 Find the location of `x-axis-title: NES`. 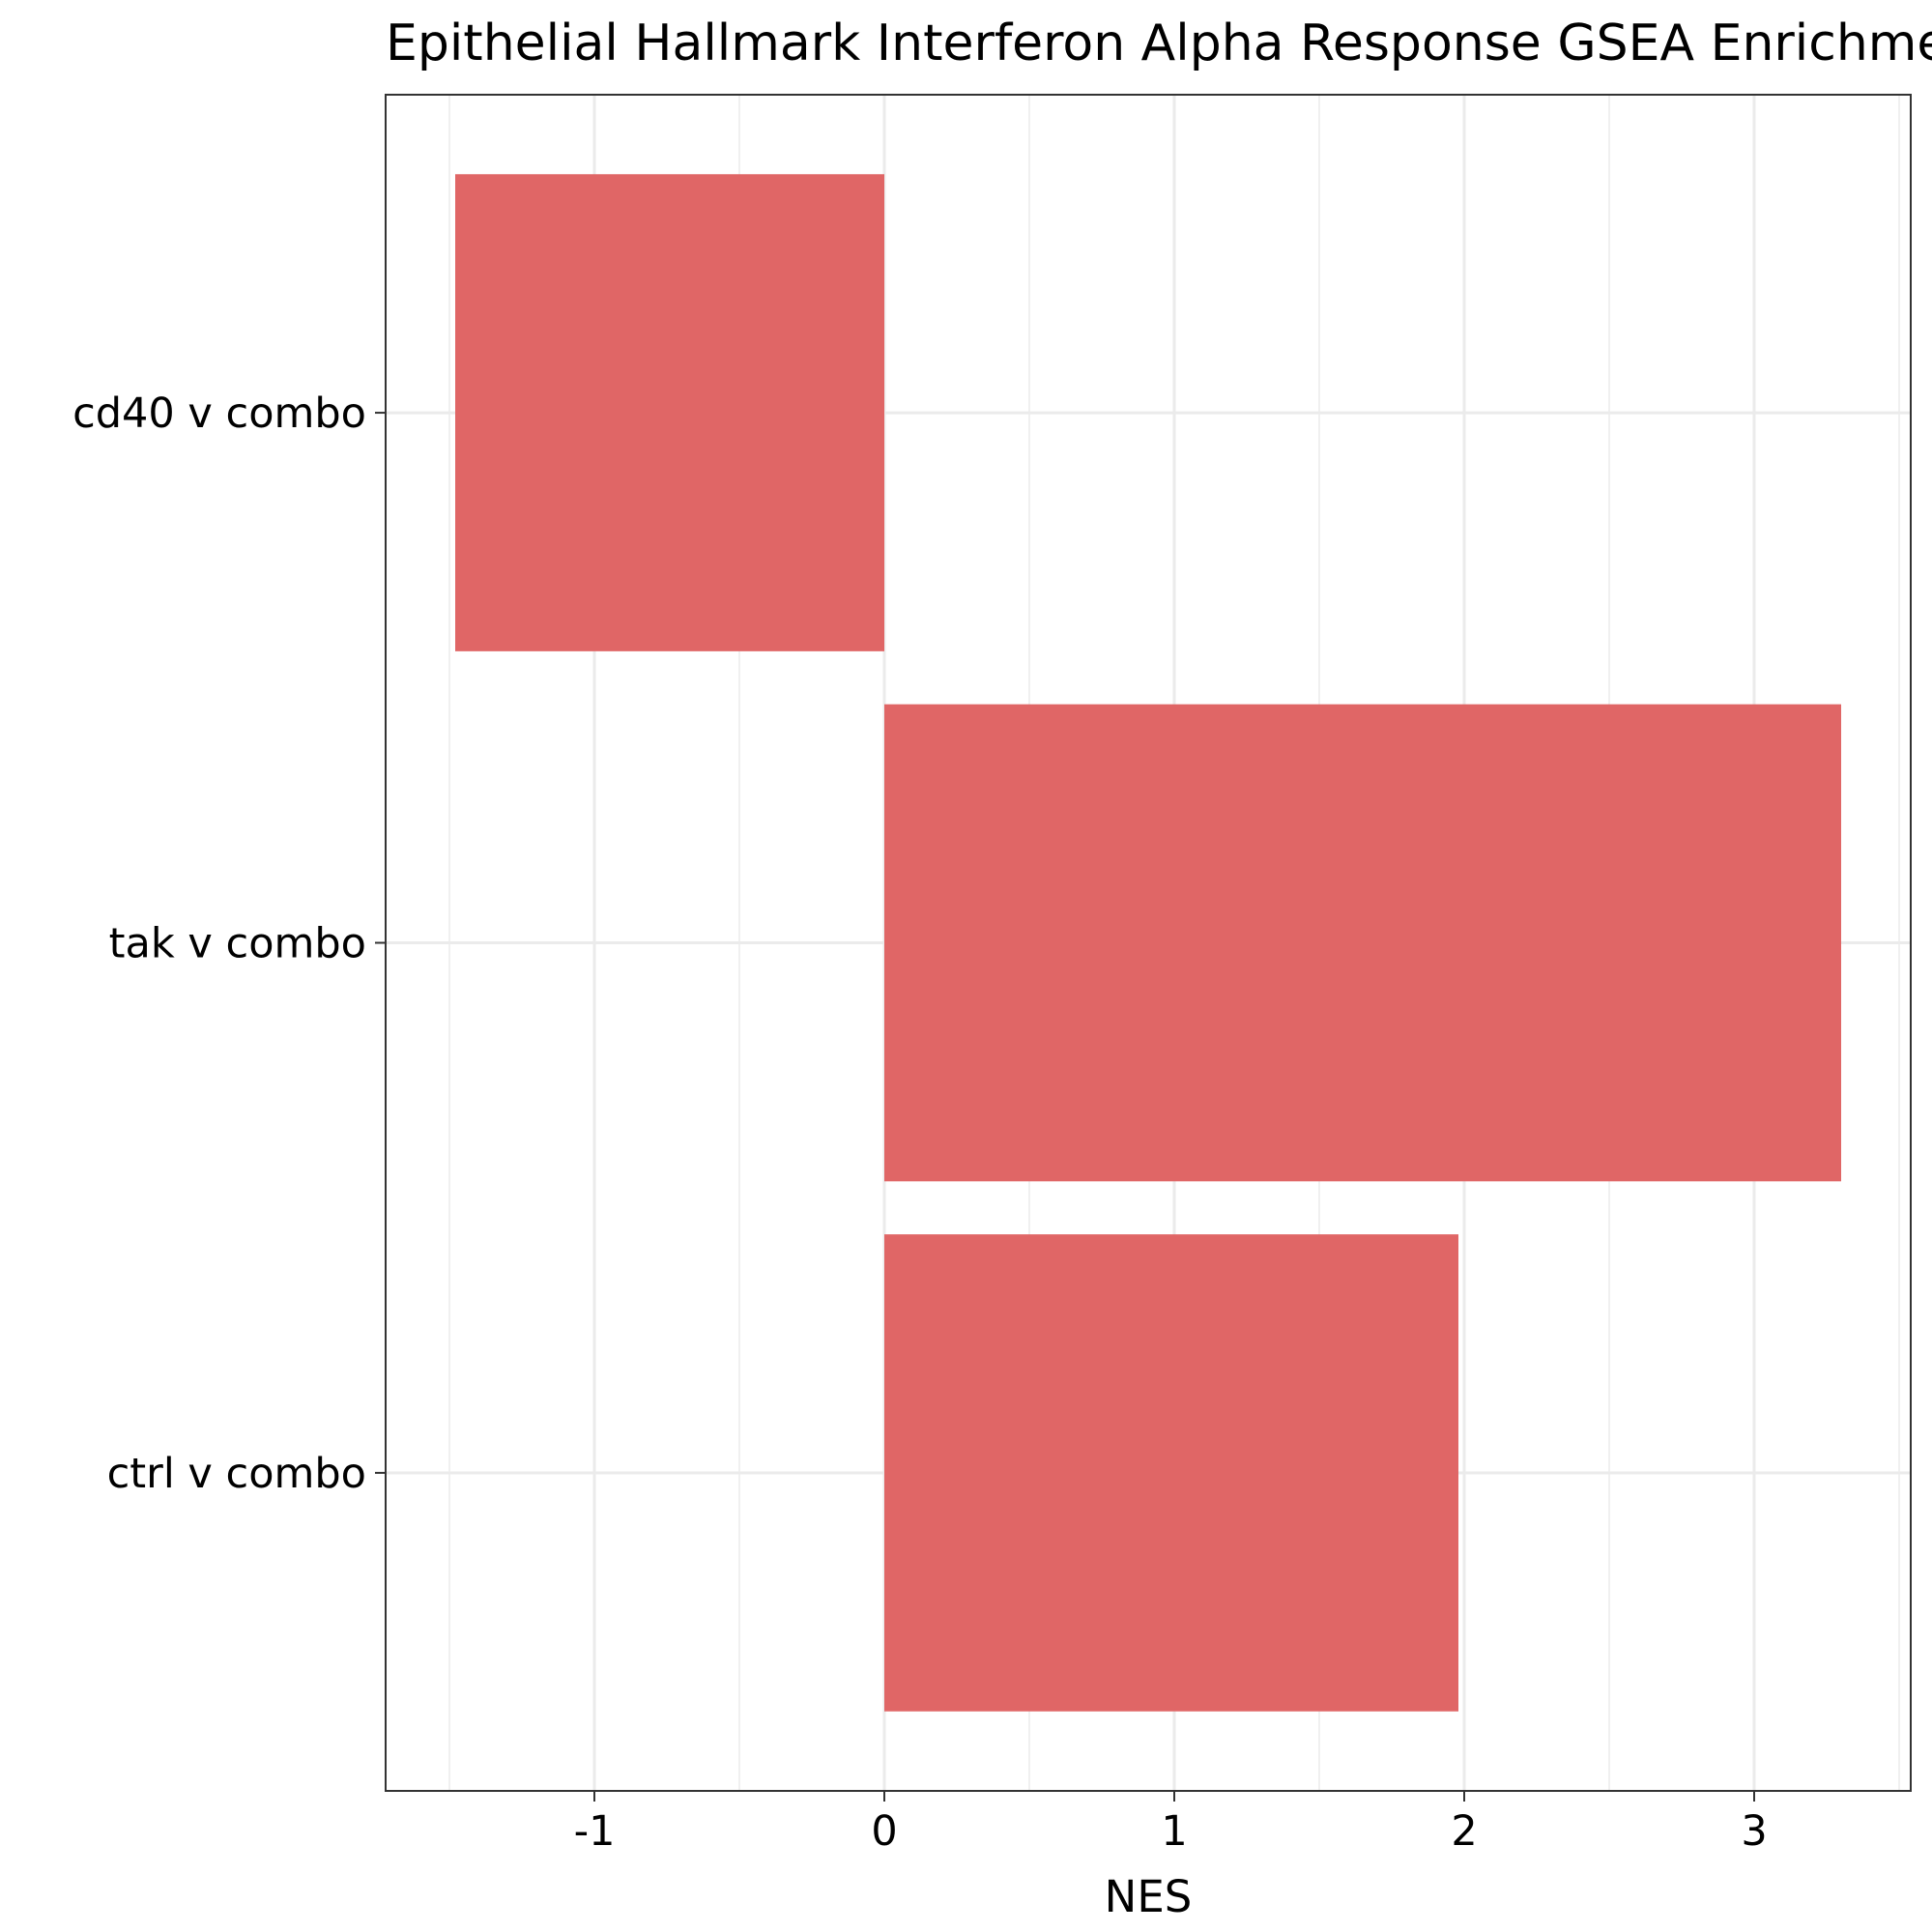

x-axis-title: NES is located at coordinates (1149, 1896).